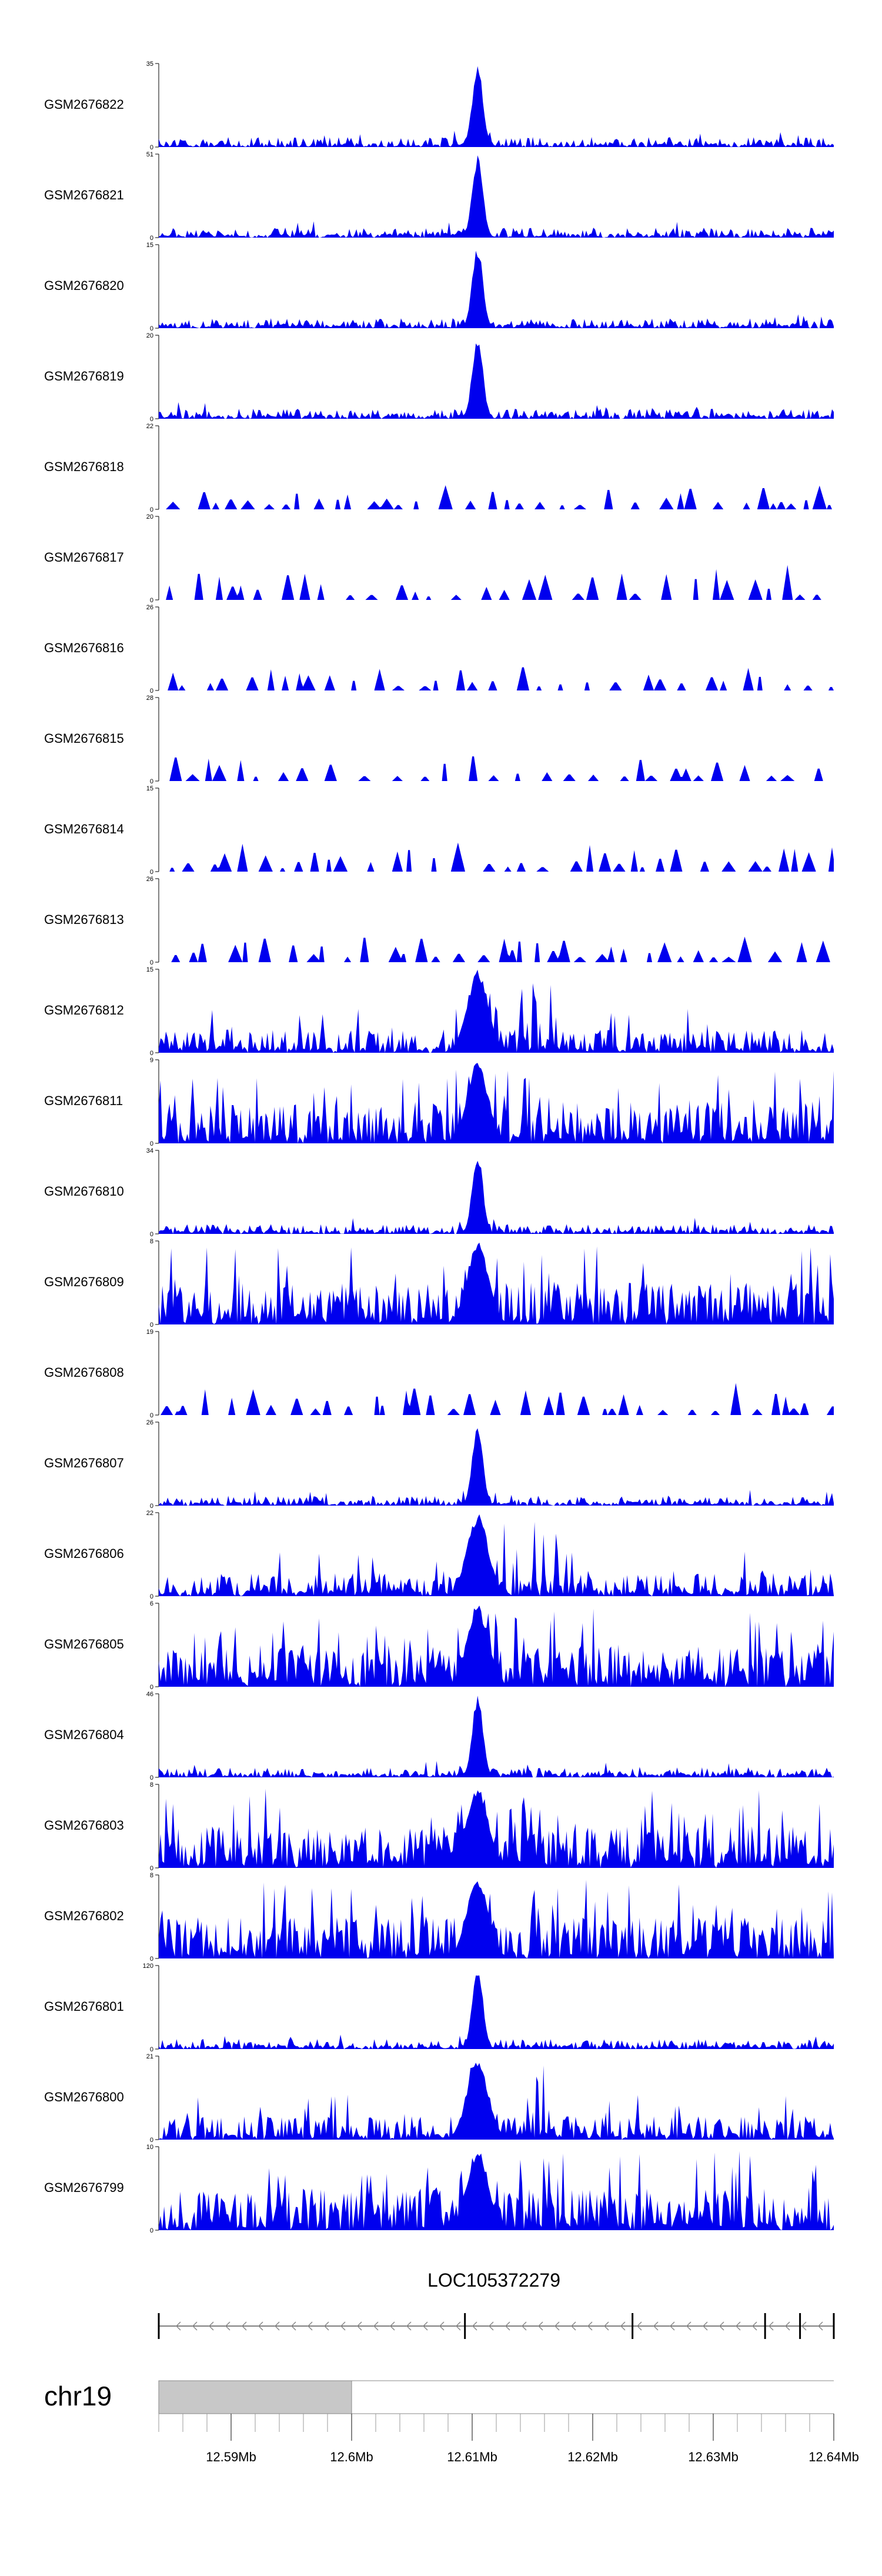 The width and height of the screenshot is (882, 2576). I want to click on track-label: GSM2676822, so click(84, 104).